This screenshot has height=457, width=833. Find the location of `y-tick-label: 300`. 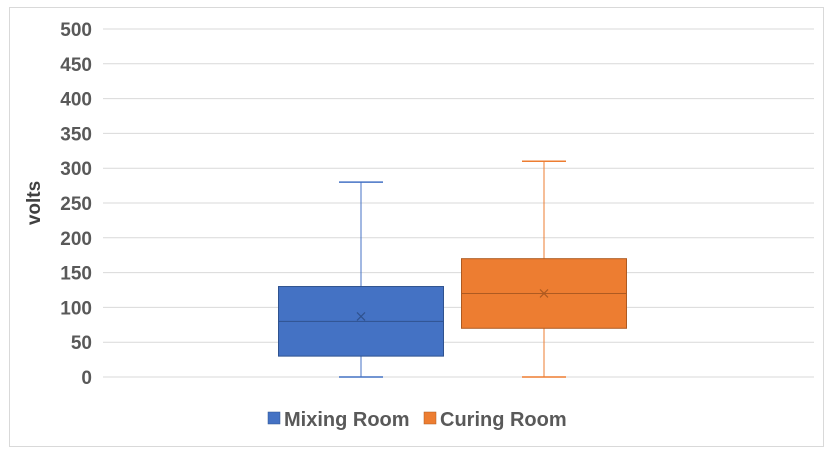

y-tick-label: 300 is located at coordinates (76, 169).